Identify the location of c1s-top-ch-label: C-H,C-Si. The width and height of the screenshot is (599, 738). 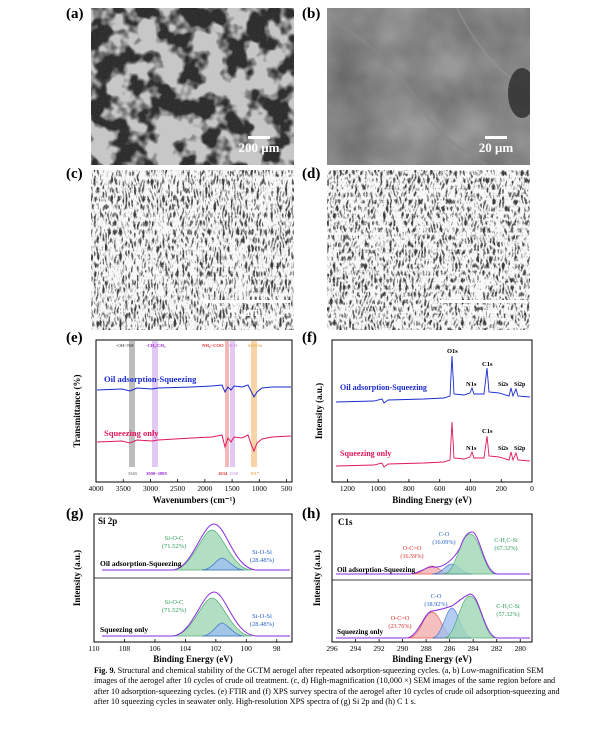
(506, 540).